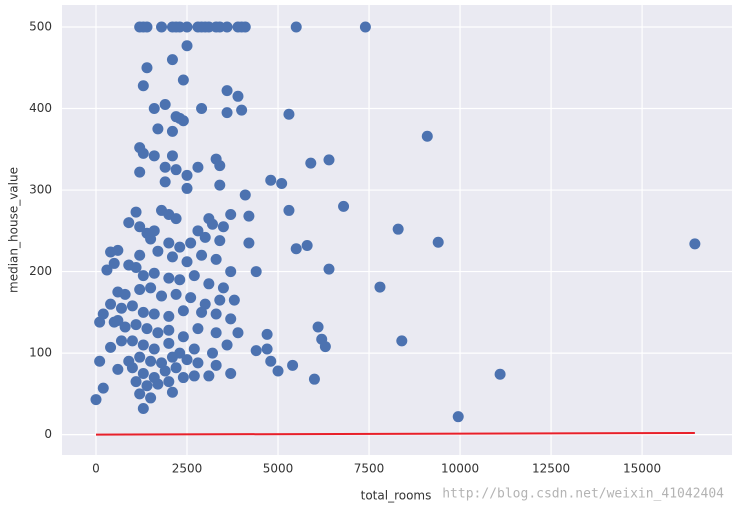 The image size is (735, 514). Describe the element at coordinates (460, 469) in the screenshot. I see `x-tick-label: 10000` at that location.